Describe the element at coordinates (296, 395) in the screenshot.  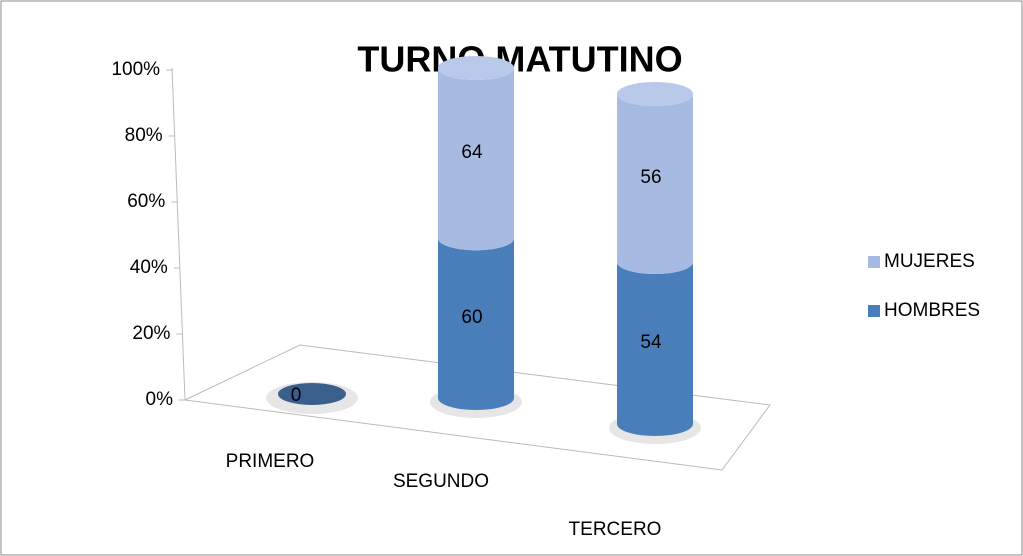
I see `data-label: 0` at that location.